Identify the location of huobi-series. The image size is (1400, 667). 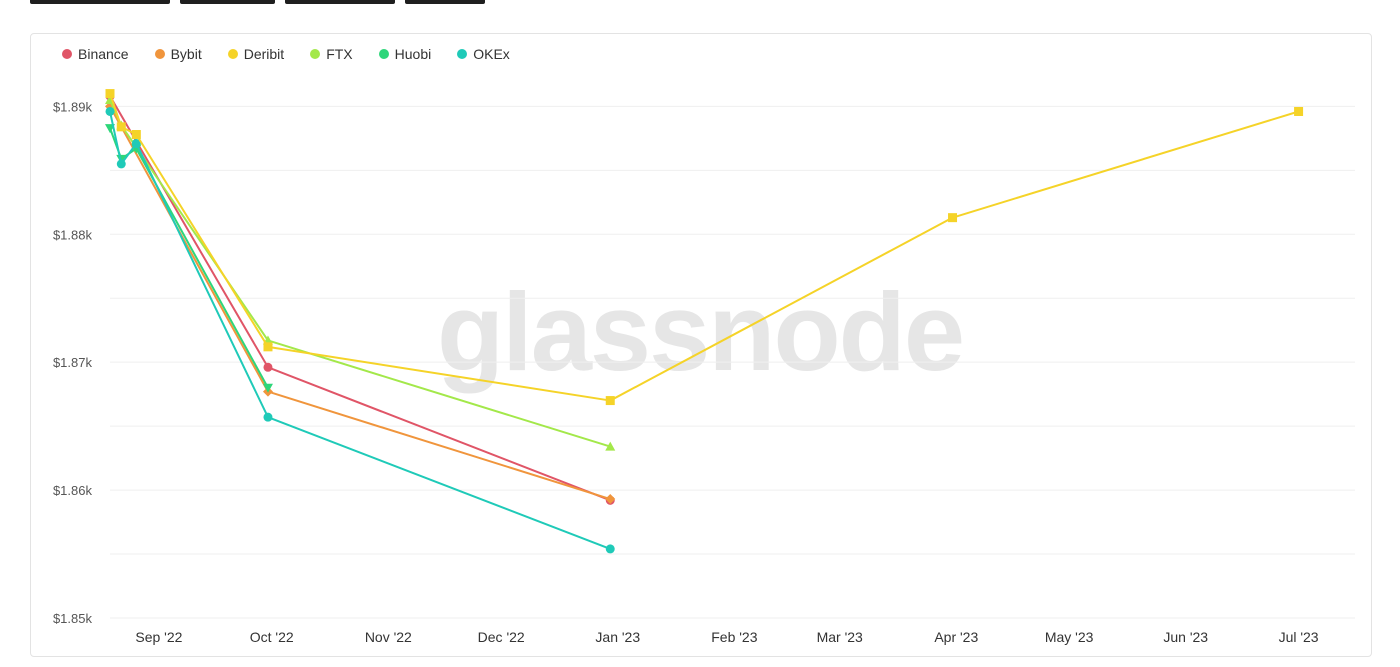
(189, 258).